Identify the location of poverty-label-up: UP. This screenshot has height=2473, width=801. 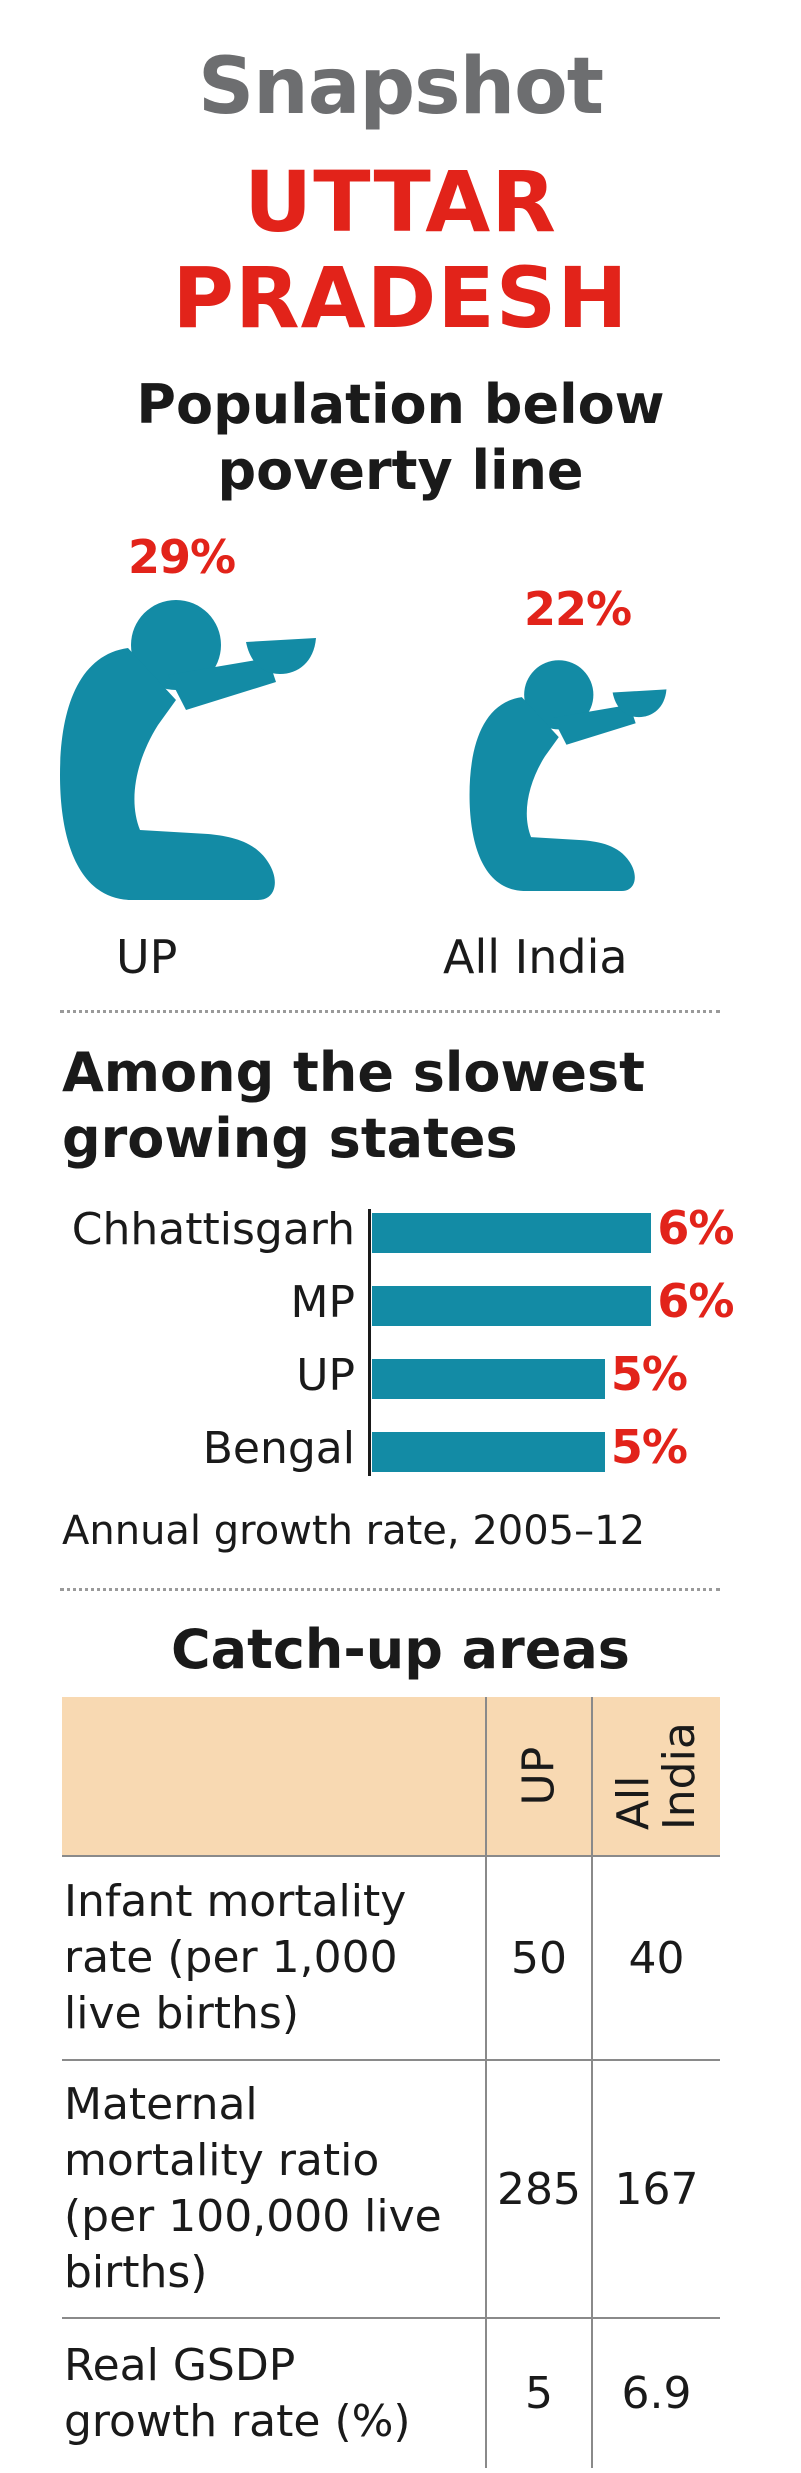
(147, 957).